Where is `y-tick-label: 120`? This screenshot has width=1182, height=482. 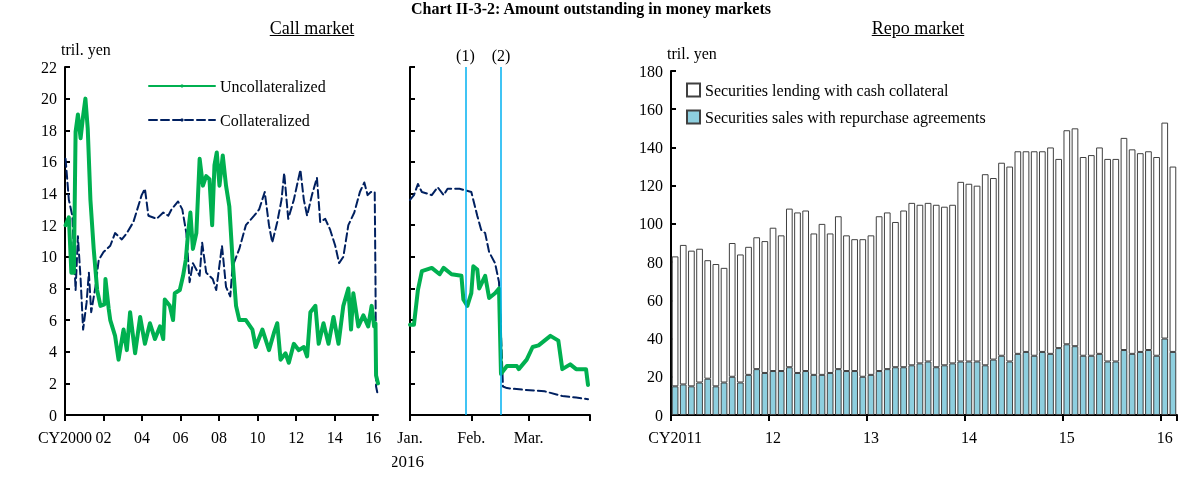
y-tick-label: 120 is located at coordinates (651, 186).